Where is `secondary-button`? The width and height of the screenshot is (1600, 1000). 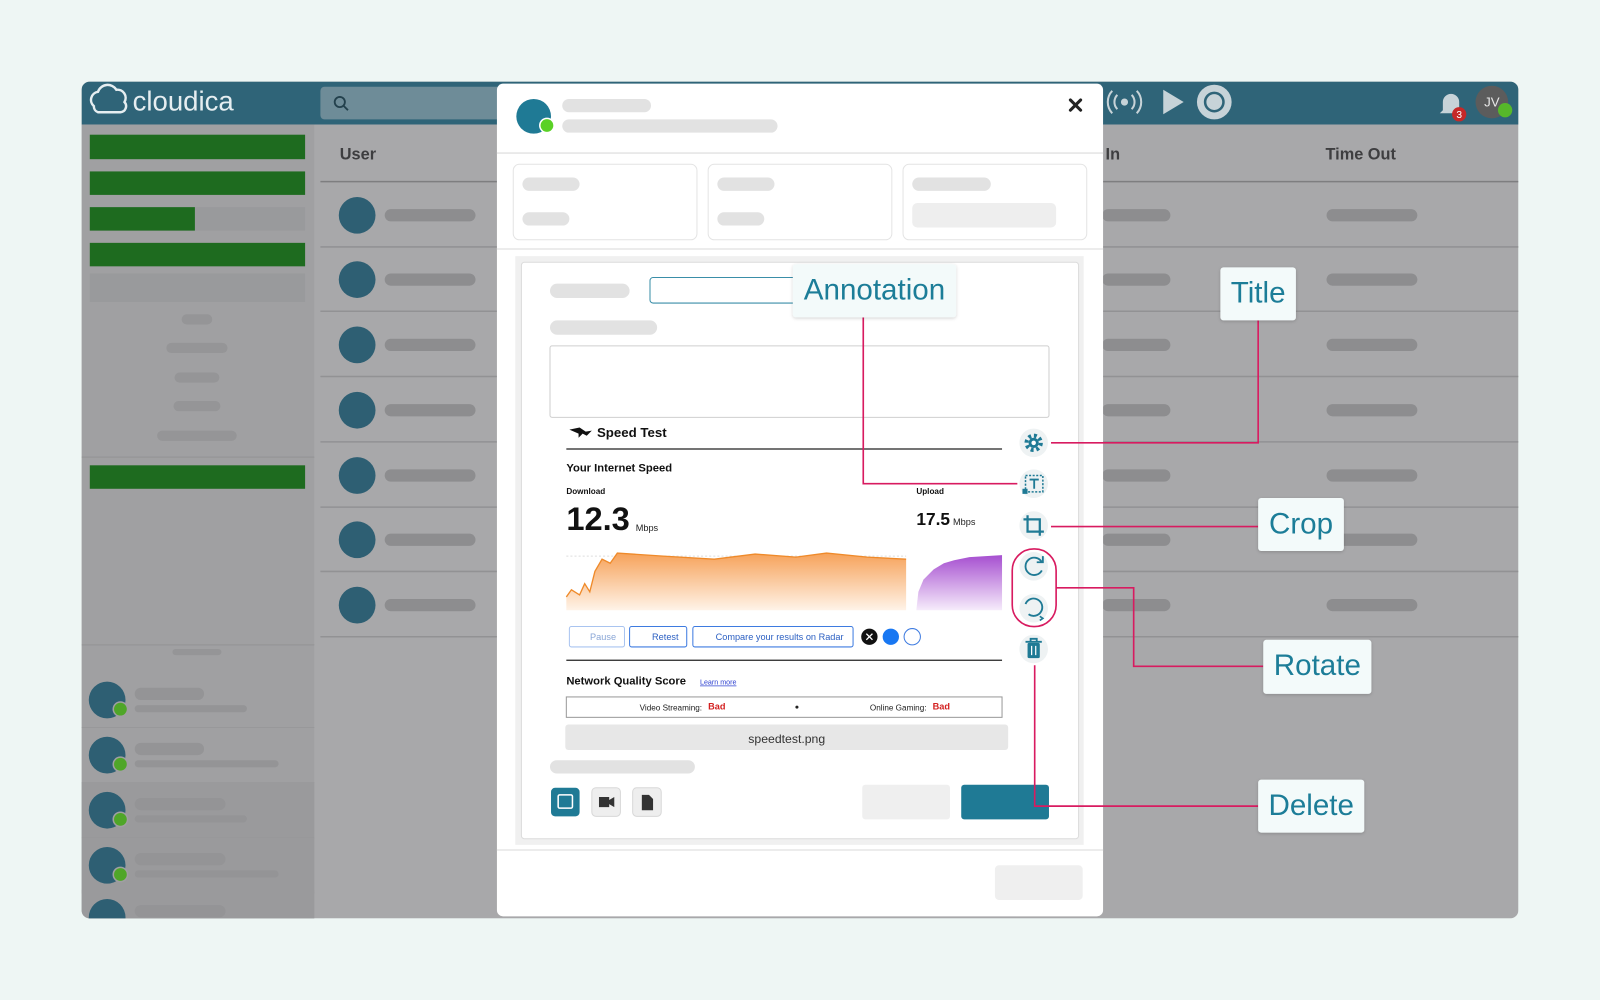 secondary-button is located at coordinates (906, 802).